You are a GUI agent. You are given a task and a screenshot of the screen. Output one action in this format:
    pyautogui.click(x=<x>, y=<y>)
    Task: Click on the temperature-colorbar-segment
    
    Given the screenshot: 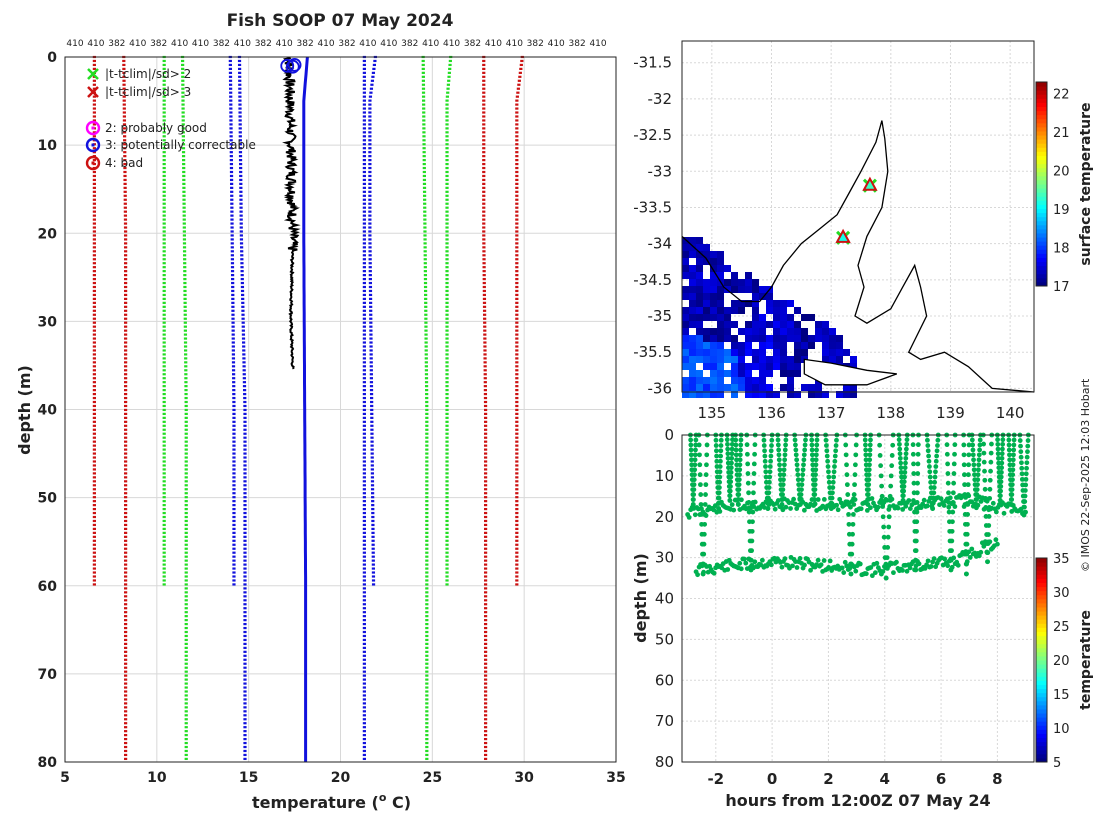 What is the action you would take?
    pyautogui.click(x=1041, y=711)
    